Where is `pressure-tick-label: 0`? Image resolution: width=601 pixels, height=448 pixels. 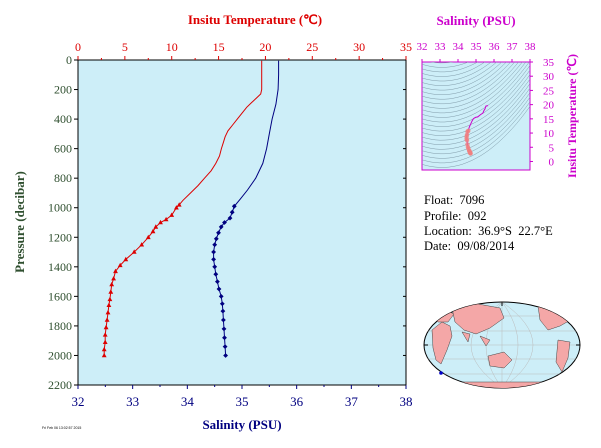
pressure-tick-label: 0 is located at coordinates (69, 60).